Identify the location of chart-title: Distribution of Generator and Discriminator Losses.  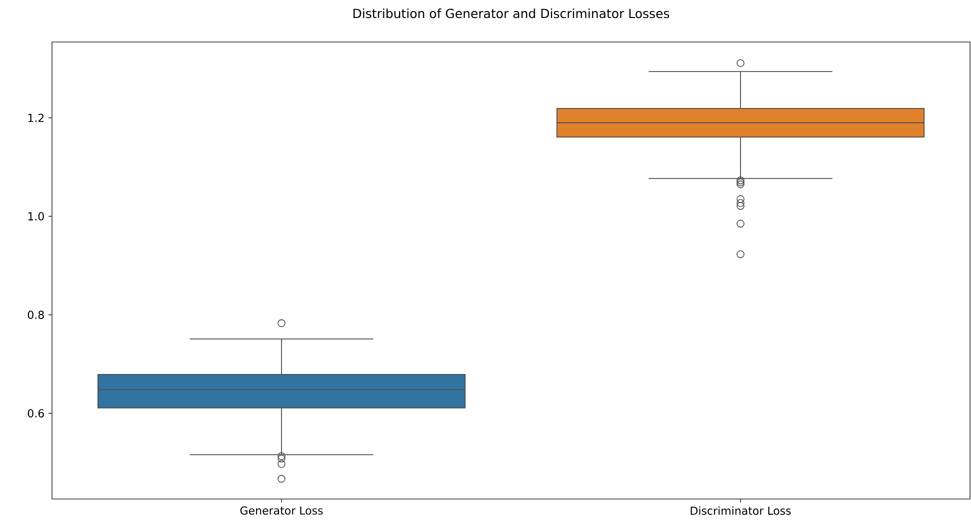
(512, 13).